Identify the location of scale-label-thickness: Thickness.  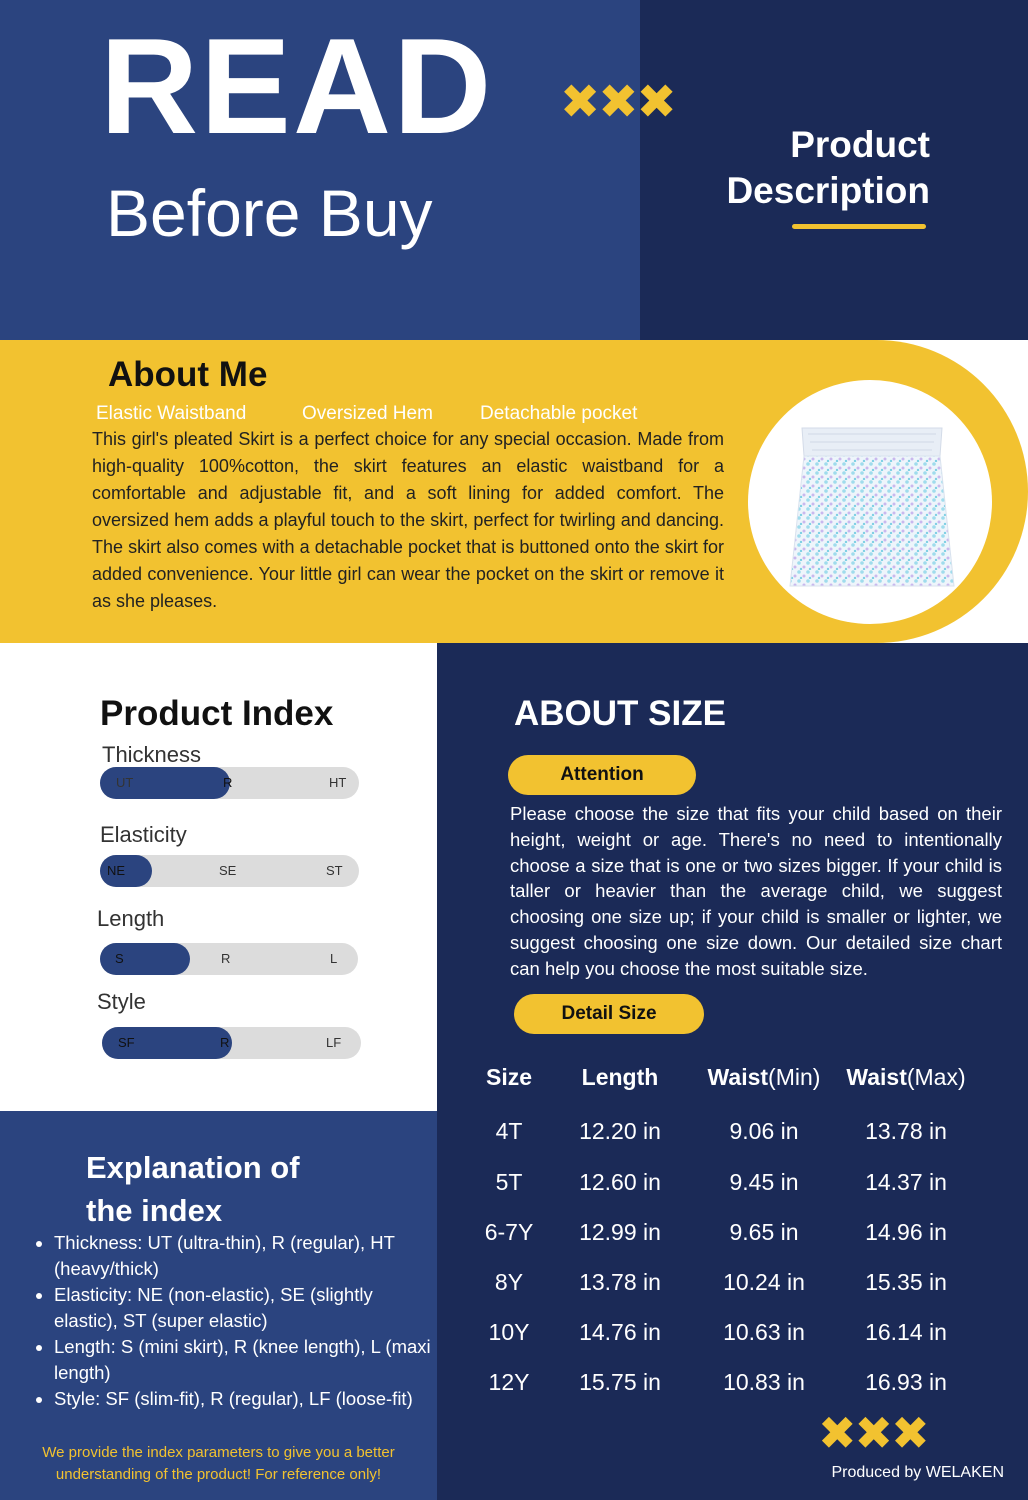
(152, 754).